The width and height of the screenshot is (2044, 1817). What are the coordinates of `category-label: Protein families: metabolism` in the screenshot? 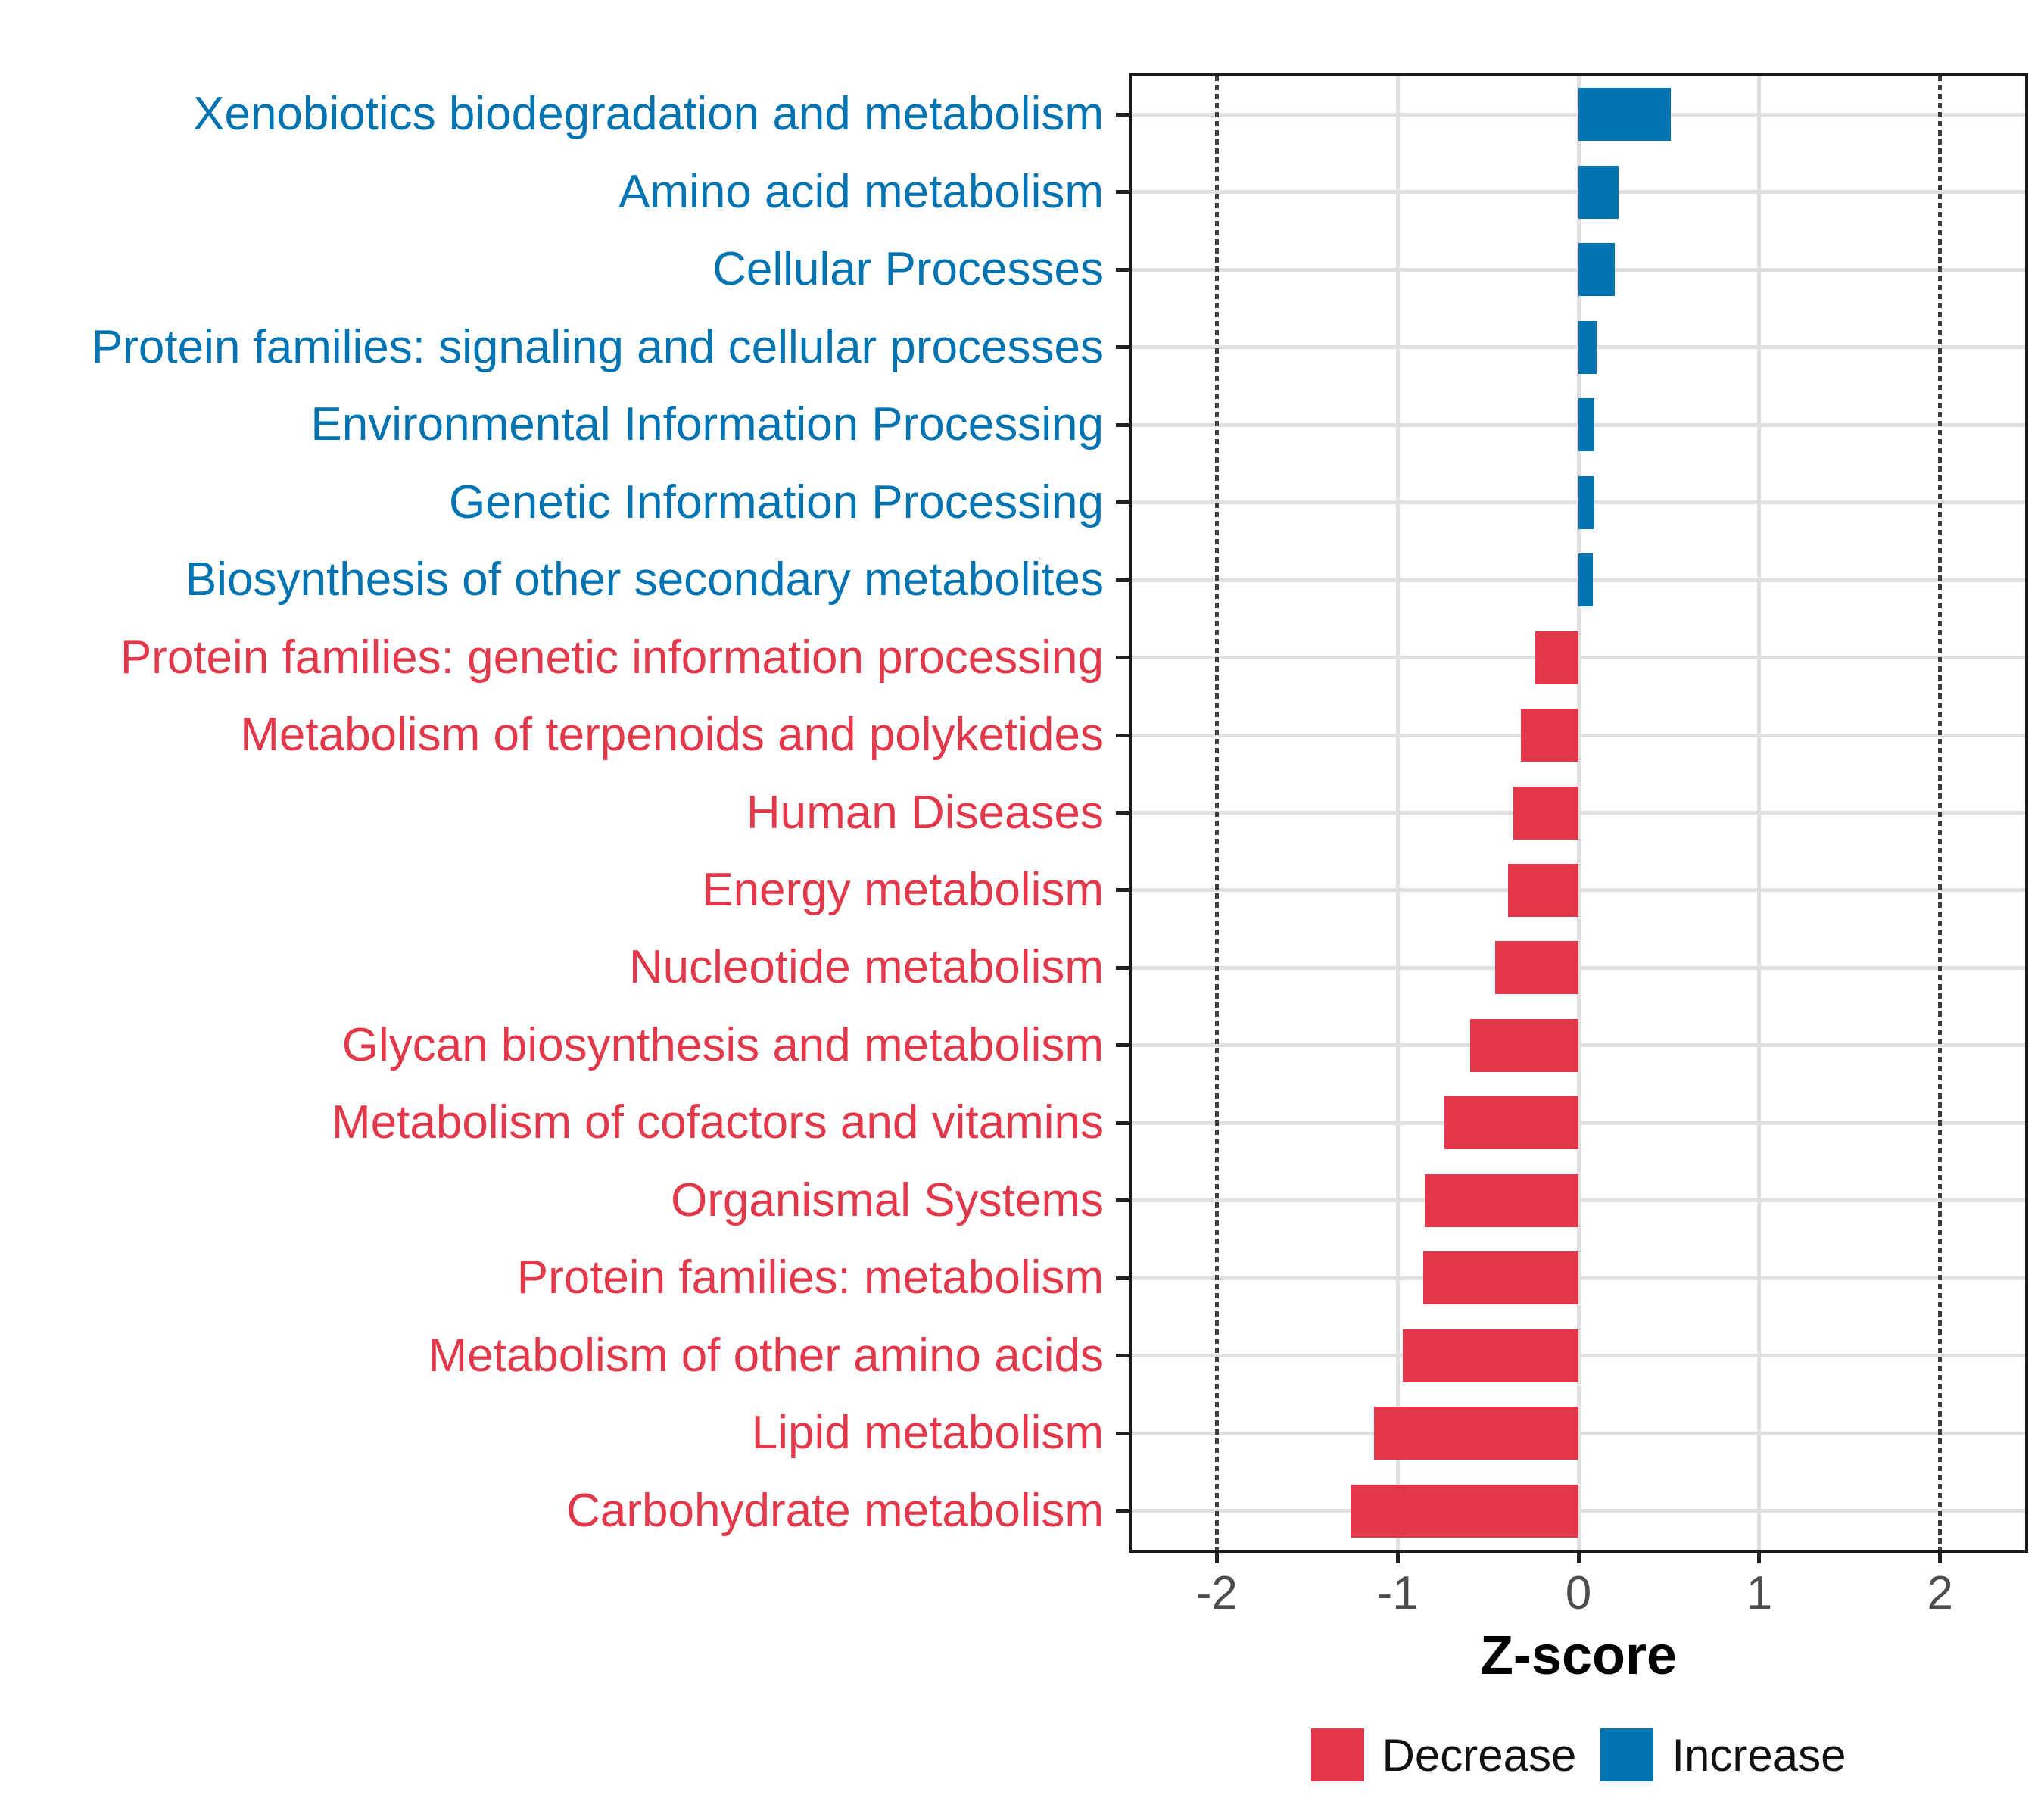 It's located at (810, 1277).